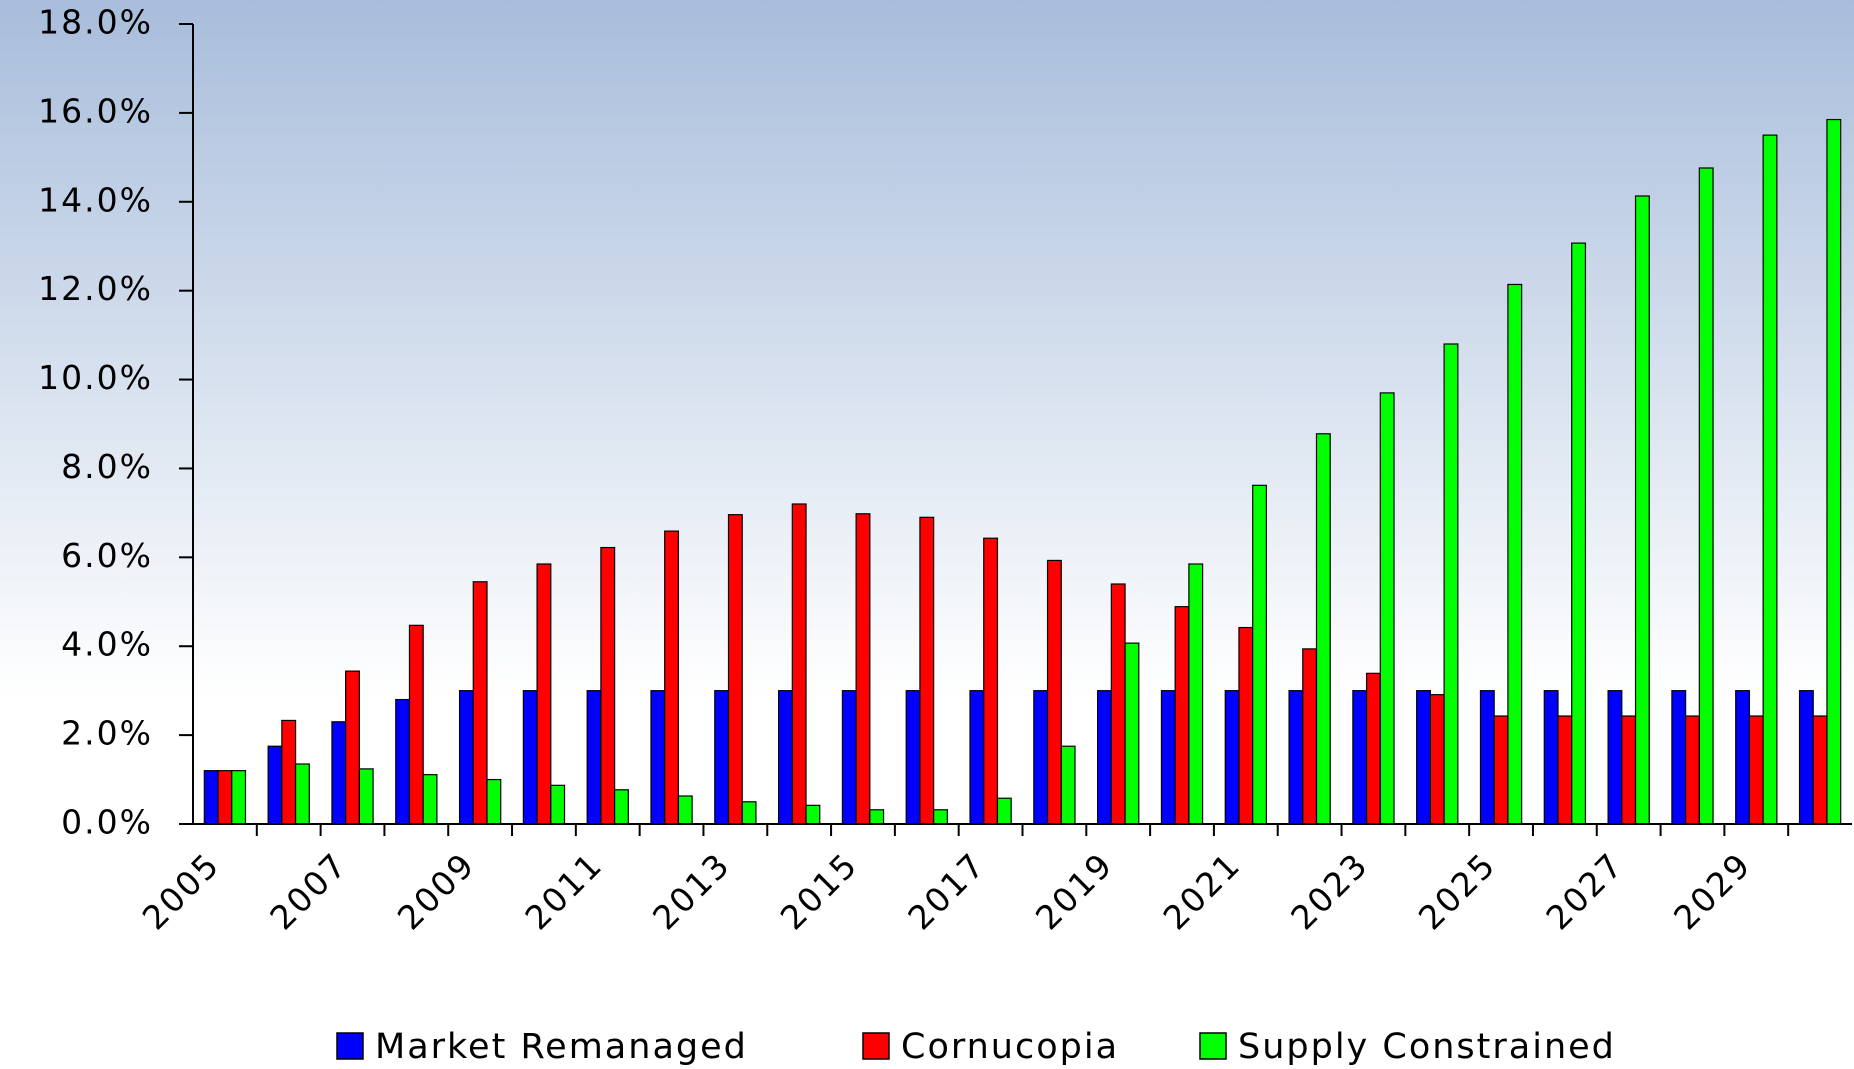 The height and width of the screenshot is (1069, 1854). What do you see at coordinates (107, 822) in the screenshot?
I see `y-tick-label: 0.0%` at bounding box center [107, 822].